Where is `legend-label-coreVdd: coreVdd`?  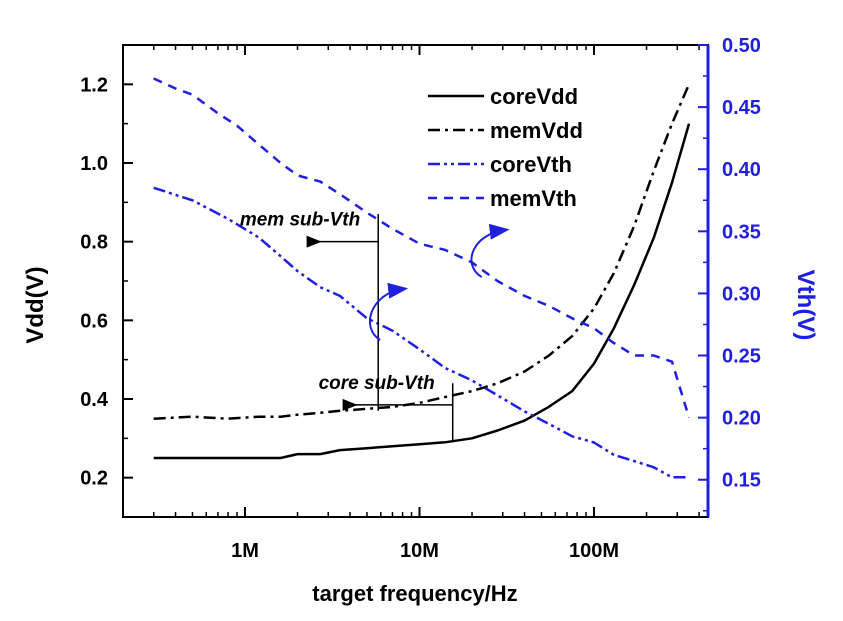 legend-label-coreVdd: coreVdd is located at coordinates (534, 96).